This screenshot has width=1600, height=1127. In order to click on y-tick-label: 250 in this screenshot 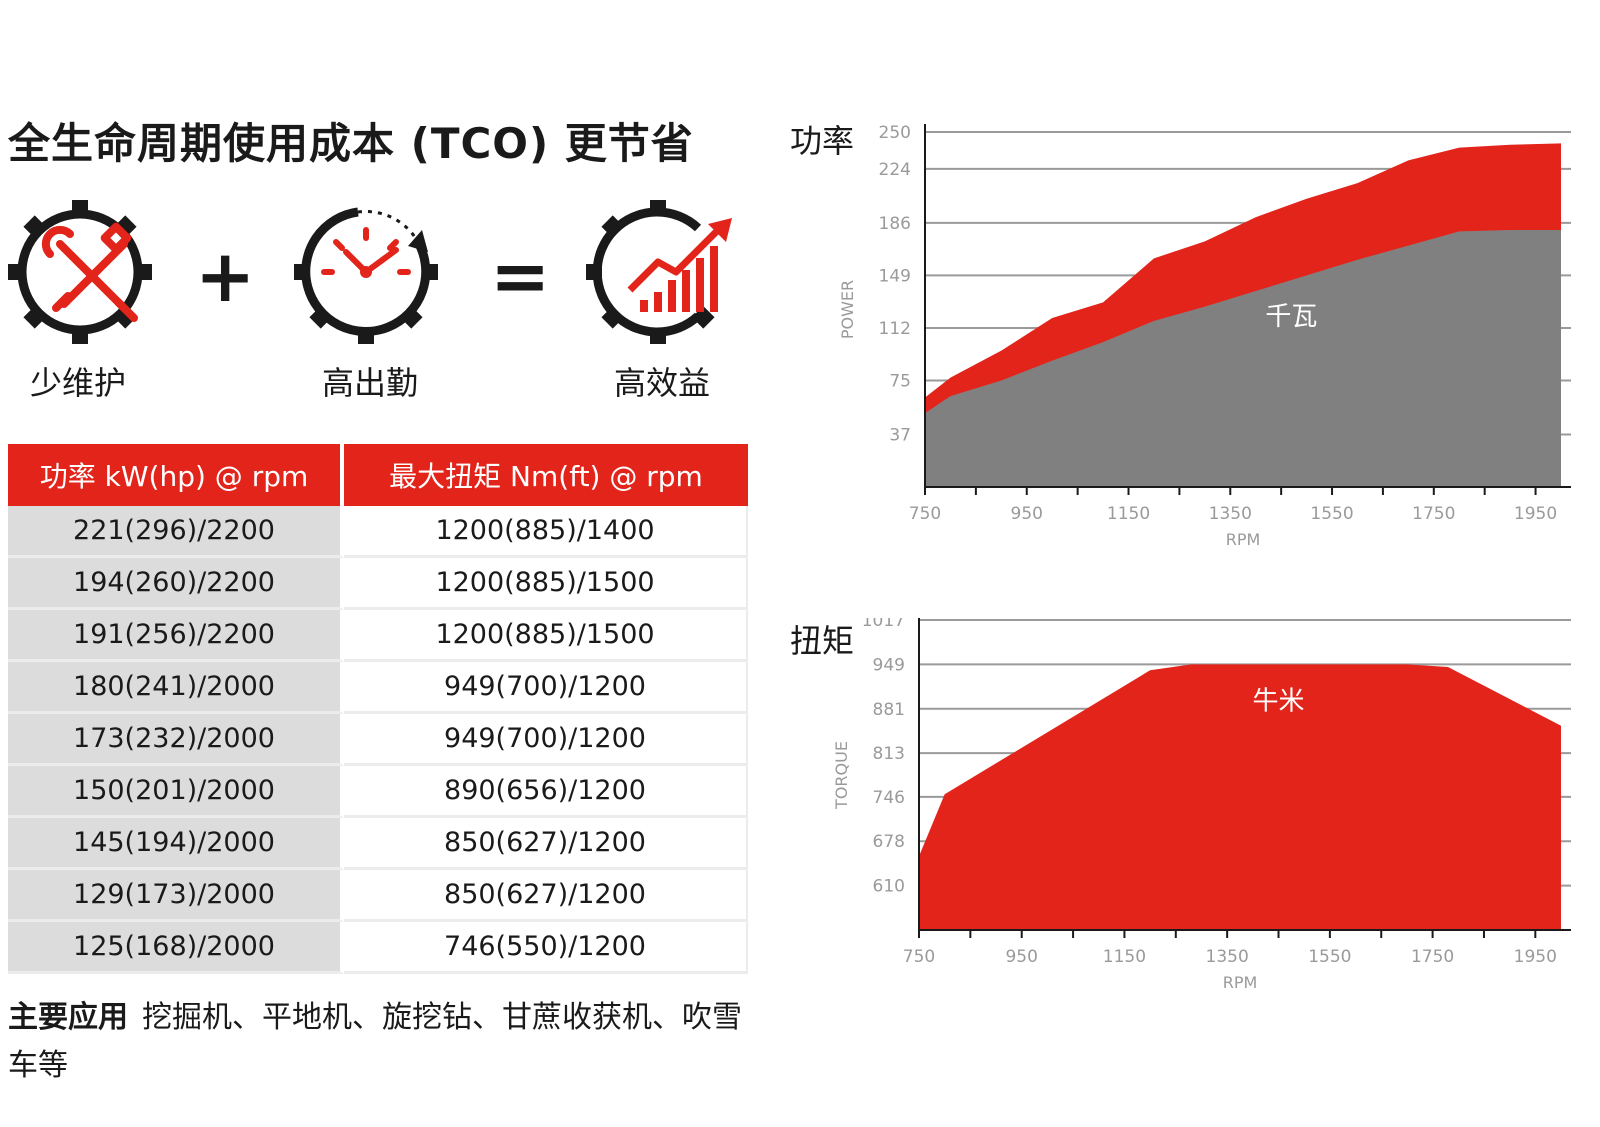, I will do `click(895, 133)`.